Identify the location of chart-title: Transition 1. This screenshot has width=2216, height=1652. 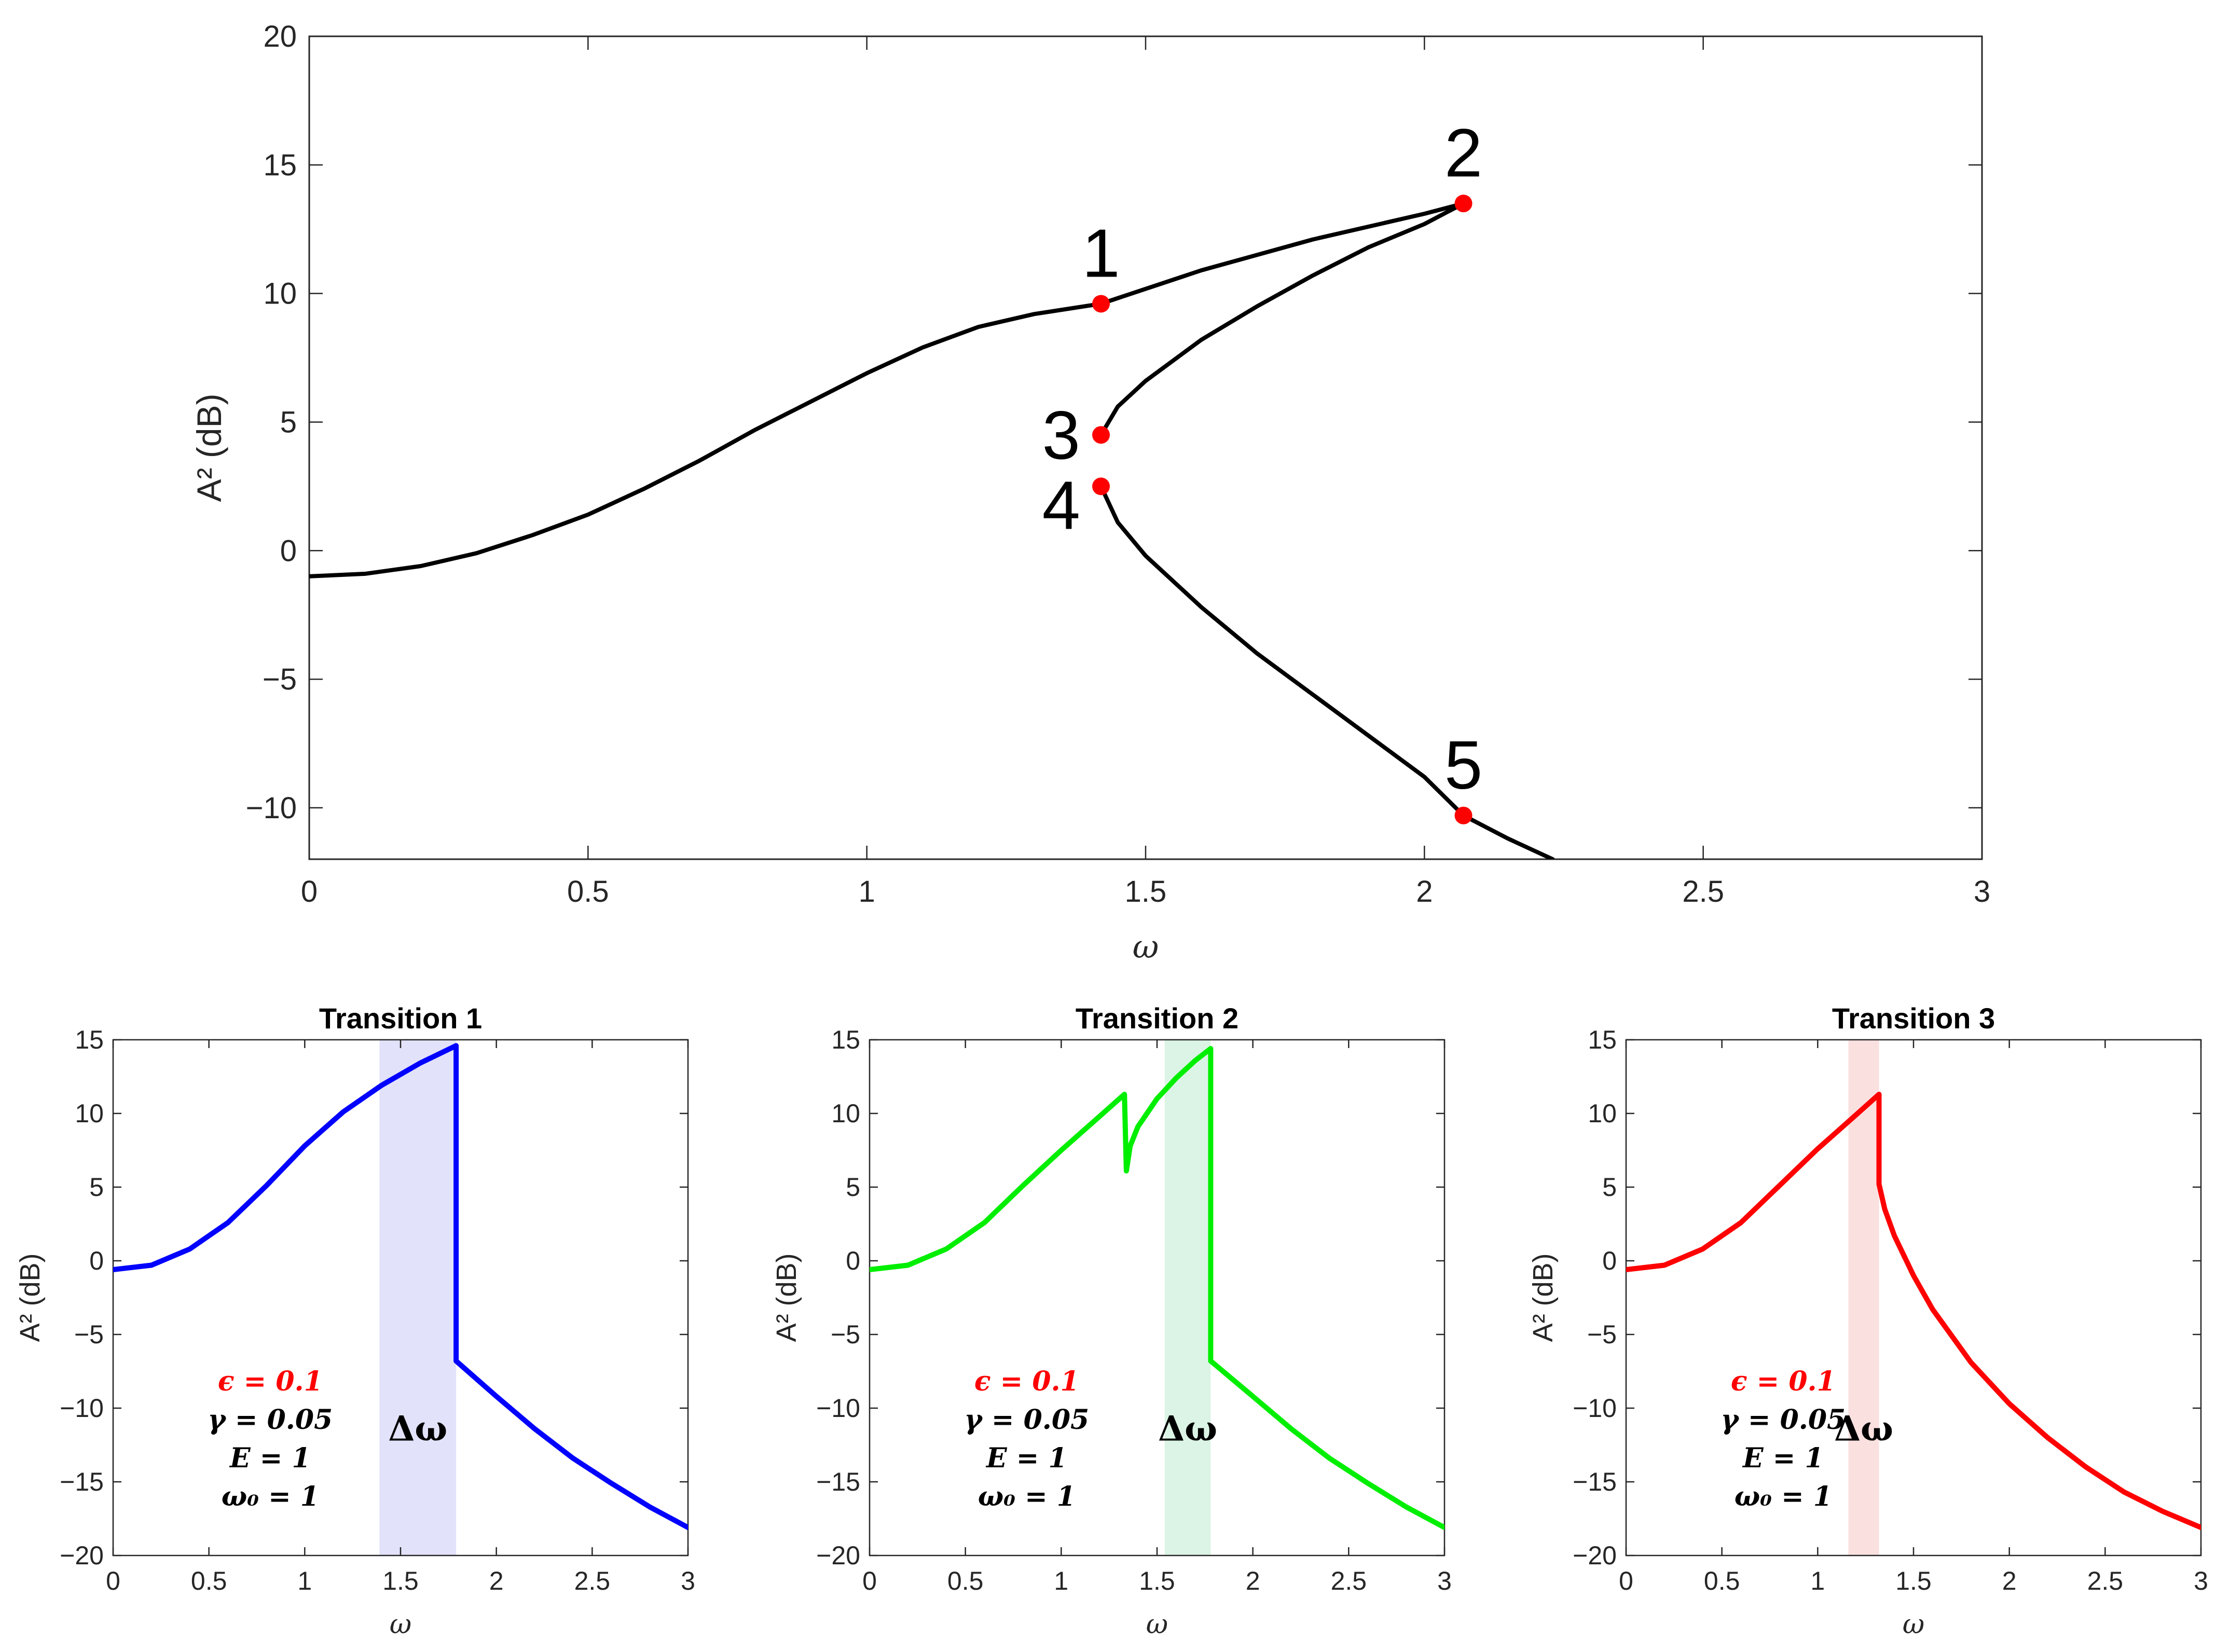
(400, 1018).